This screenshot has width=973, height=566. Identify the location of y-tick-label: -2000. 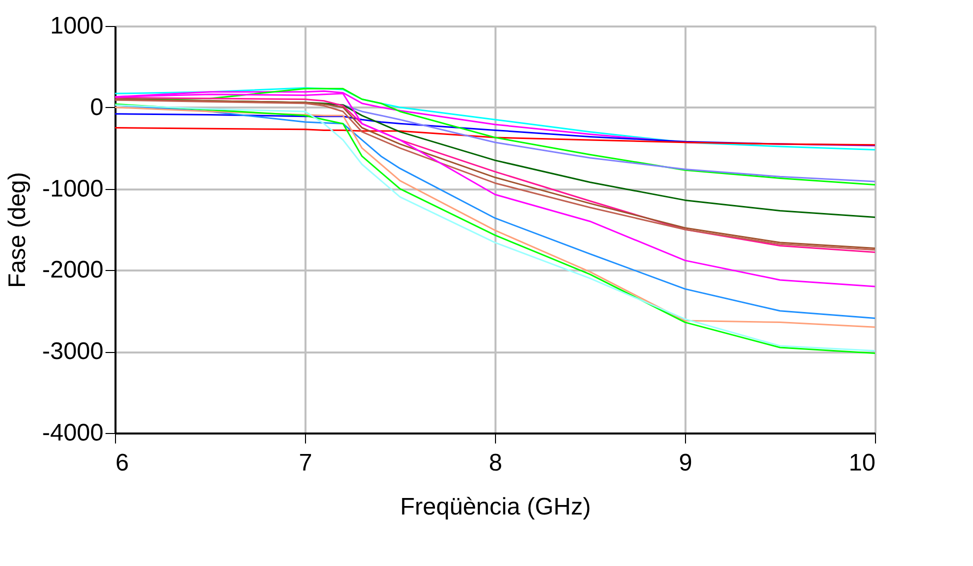
(73, 270).